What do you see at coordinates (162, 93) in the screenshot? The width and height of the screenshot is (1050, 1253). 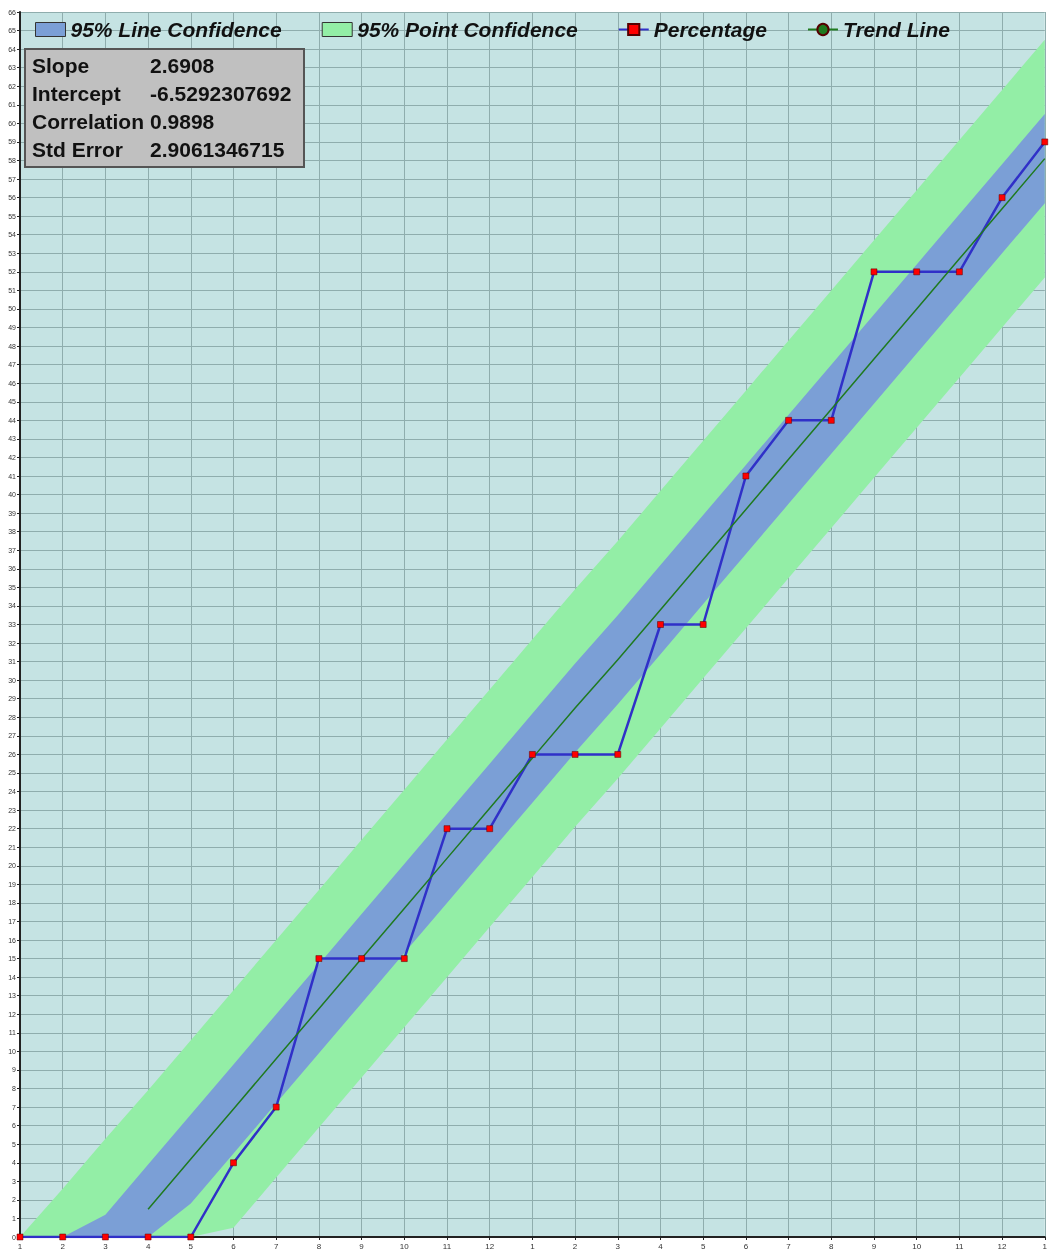 I see `text: Intercept -6.5292307692` at bounding box center [162, 93].